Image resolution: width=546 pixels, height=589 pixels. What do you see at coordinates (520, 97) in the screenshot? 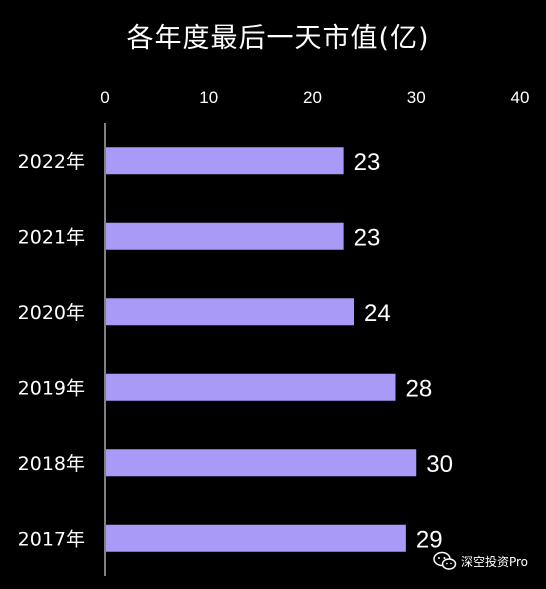
I see `x-tick-label: 40` at bounding box center [520, 97].